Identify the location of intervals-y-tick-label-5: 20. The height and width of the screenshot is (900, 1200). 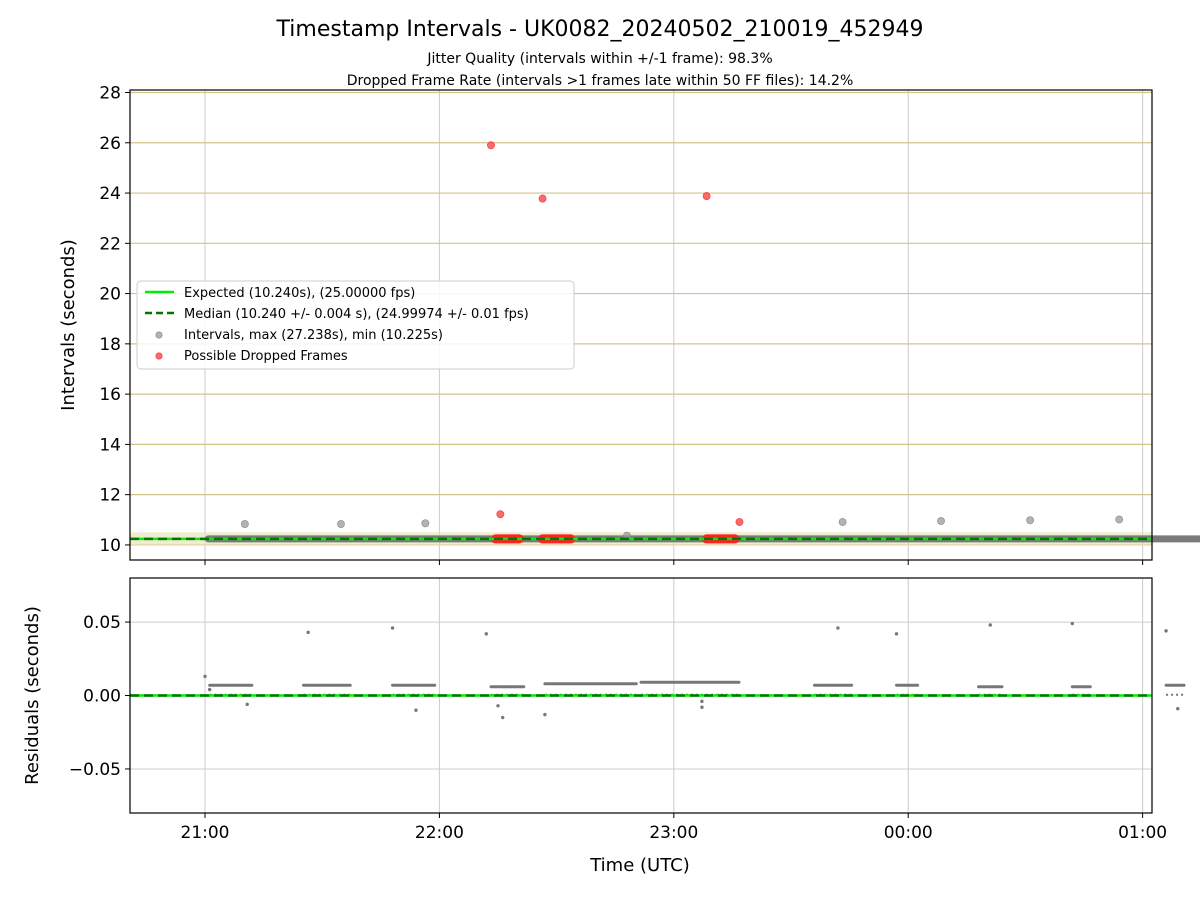
(110, 295).